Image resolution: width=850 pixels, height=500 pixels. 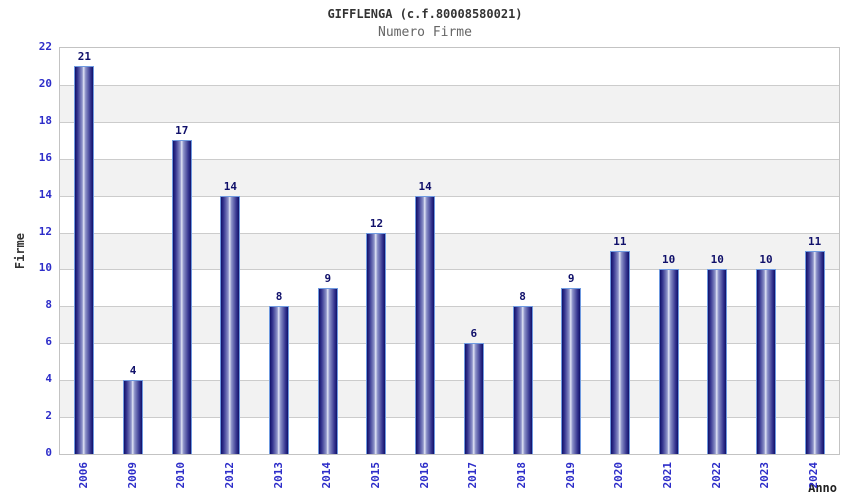 I want to click on x-tick-label: 2012, so click(x=229, y=481).